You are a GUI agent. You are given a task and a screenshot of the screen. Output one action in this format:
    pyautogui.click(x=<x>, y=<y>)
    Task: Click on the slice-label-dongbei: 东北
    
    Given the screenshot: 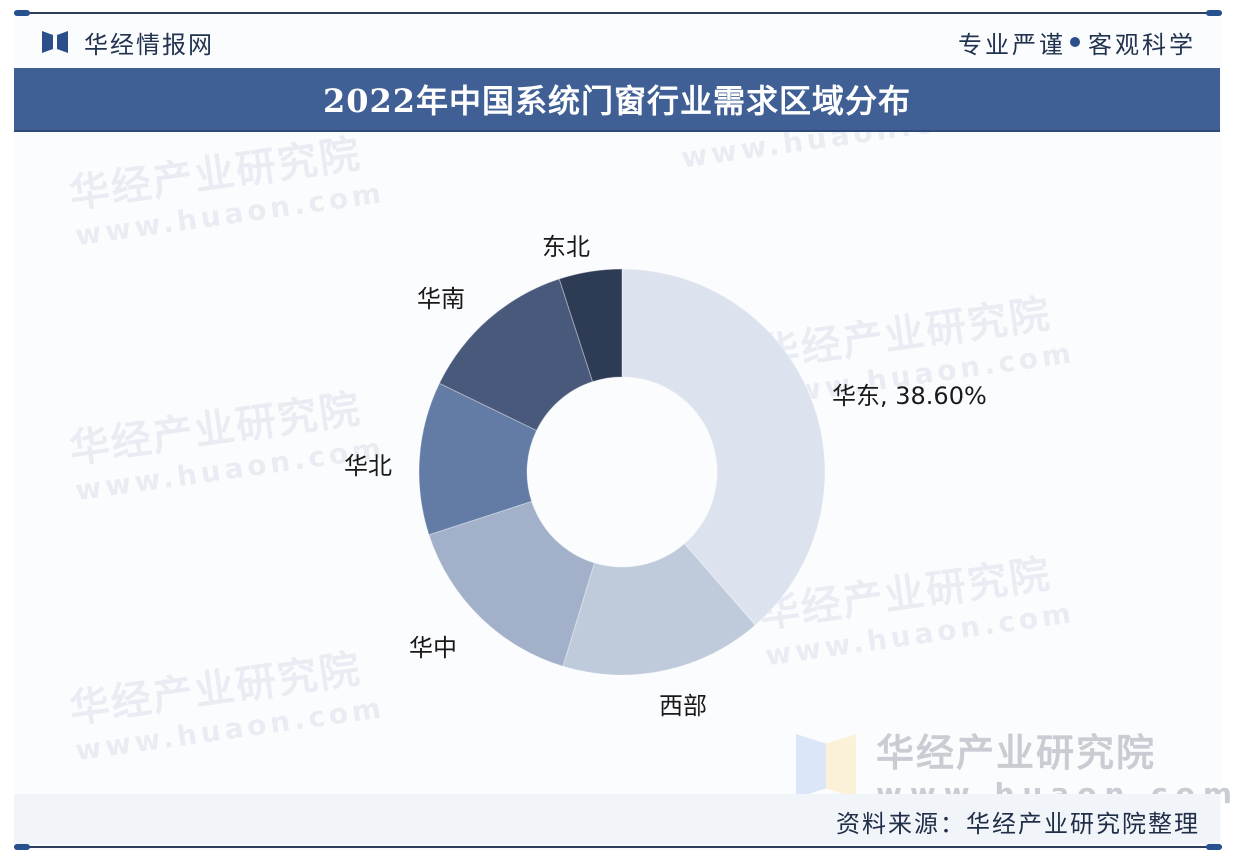 What is the action you would take?
    pyautogui.click(x=566, y=247)
    